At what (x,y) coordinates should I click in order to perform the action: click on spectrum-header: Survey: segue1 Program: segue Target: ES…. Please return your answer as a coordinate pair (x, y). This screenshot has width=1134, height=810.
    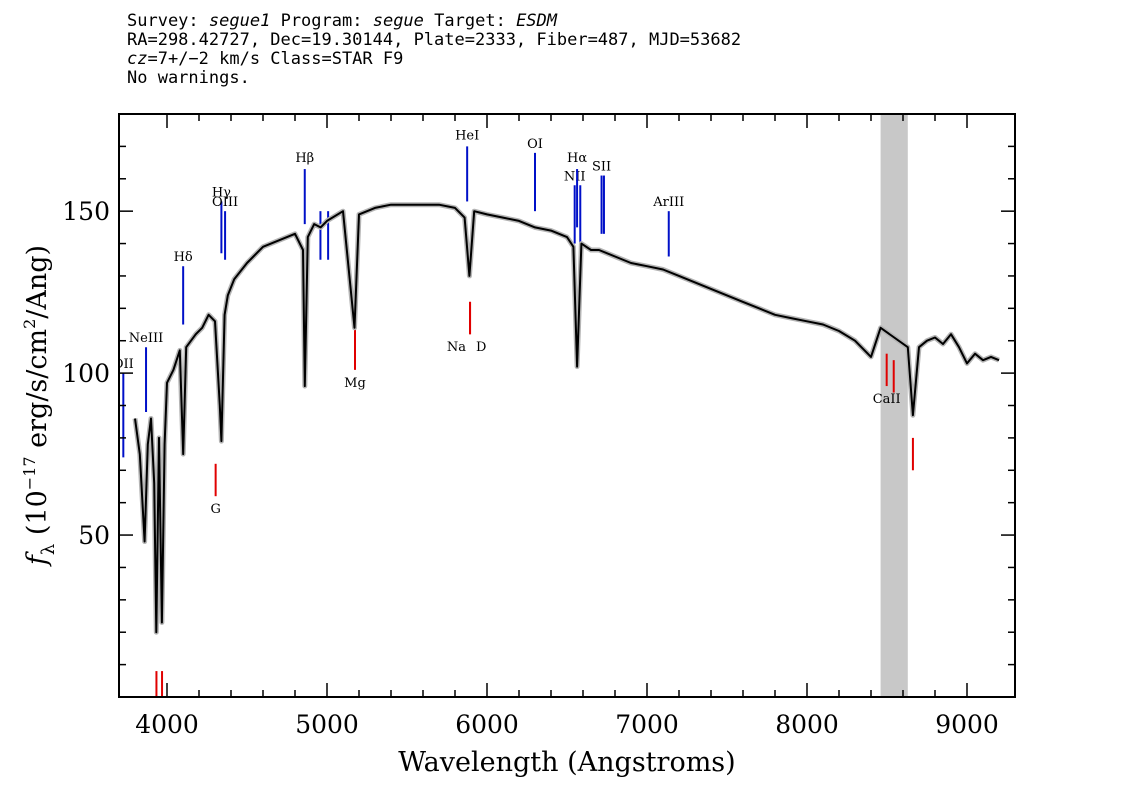
    Looking at the image, I should click on (577, 50).